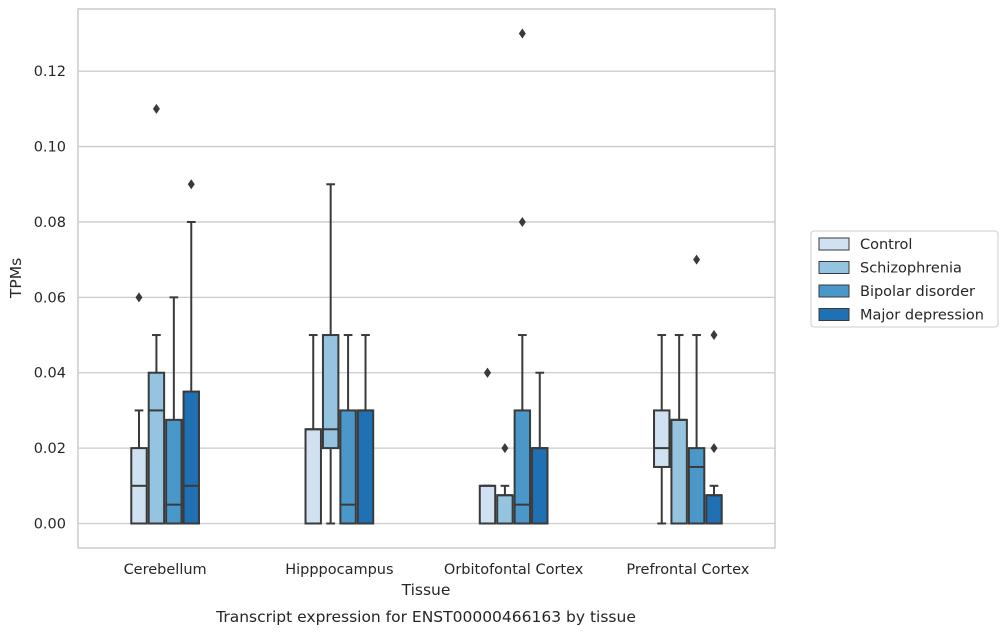 This screenshot has width=1007, height=634. What do you see at coordinates (50, 374) in the screenshot?
I see `y-tick-label: 0.04` at bounding box center [50, 374].